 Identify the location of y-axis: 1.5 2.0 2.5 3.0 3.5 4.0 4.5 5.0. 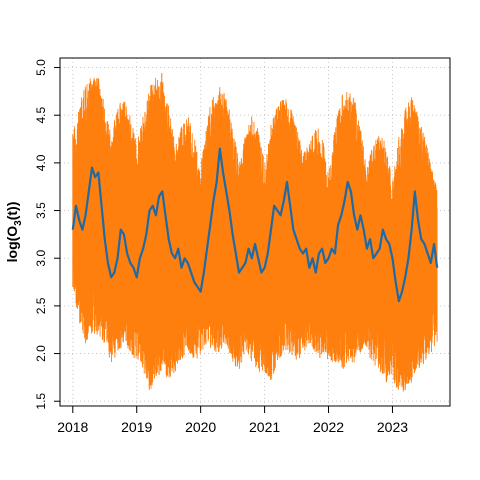
(47, 234).